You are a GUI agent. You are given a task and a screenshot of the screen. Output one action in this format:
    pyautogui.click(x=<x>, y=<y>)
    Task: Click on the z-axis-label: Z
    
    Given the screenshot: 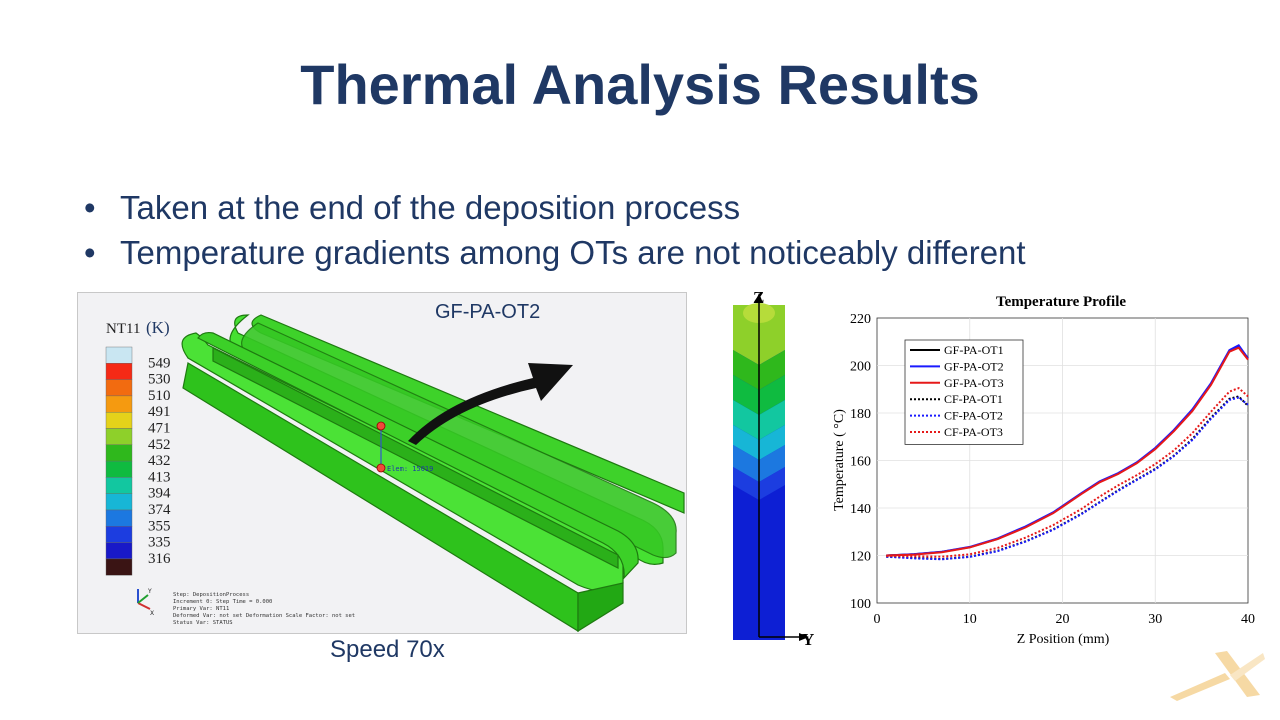 What is the action you would take?
    pyautogui.click(x=758, y=297)
    